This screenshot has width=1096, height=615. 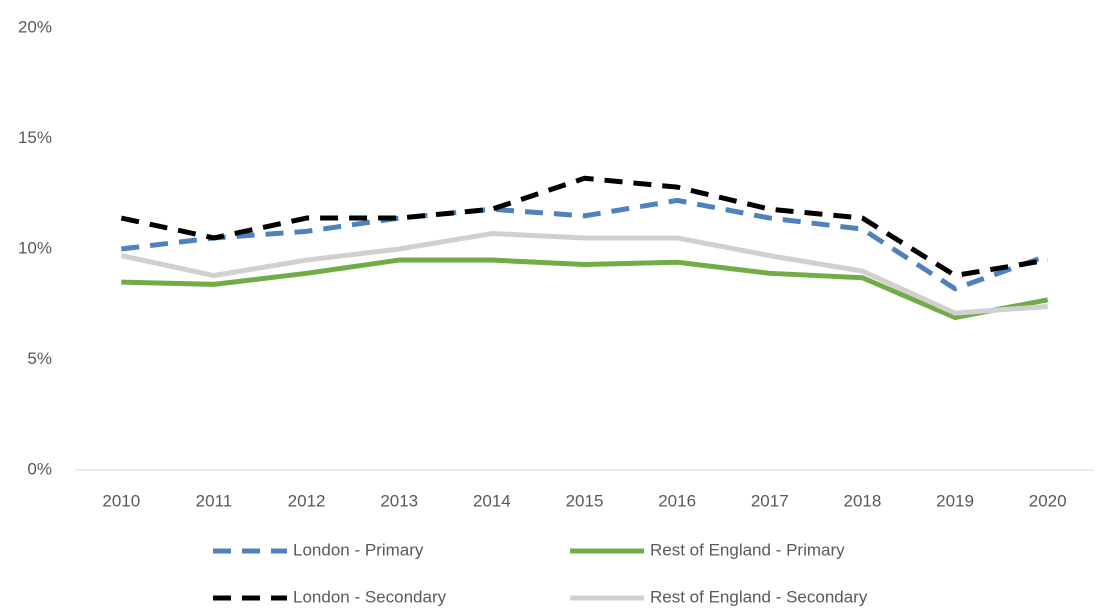 What do you see at coordinates (121, 500) in the screenshot?
I see `x-tick-label: 2010` at bounding box center [121, 500].